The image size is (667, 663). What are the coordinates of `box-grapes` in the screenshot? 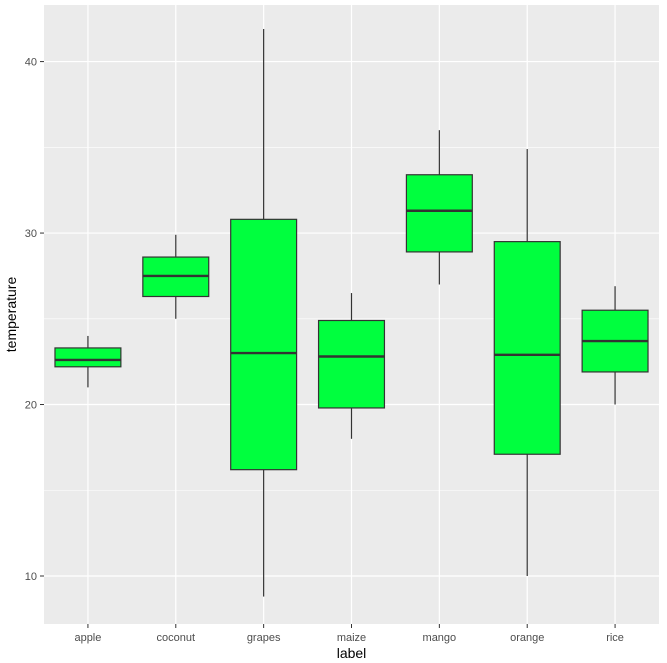 It's located at (264, 313).